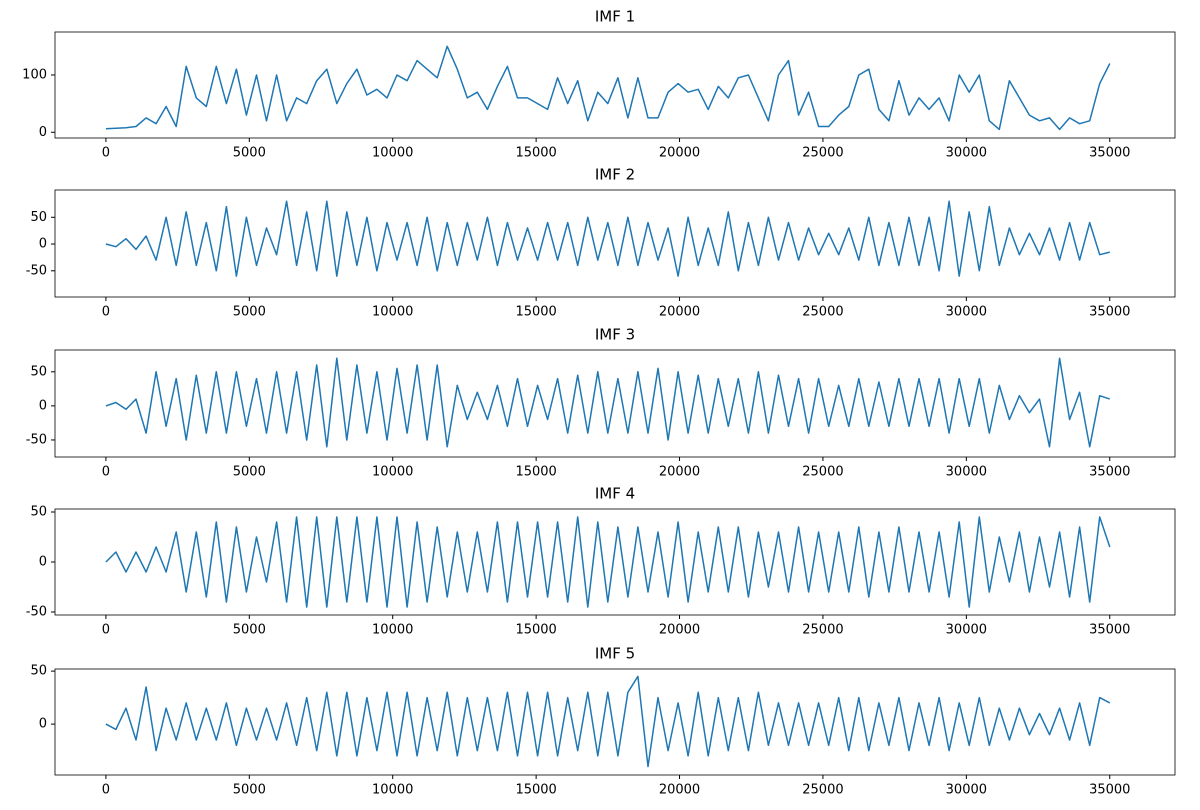 This screenshot has height=810, width=1200. What do you see at coordinates (615, 335) in the screenshot?
I see `subplot-title: IMF 3` at bounding box center [615, 335].